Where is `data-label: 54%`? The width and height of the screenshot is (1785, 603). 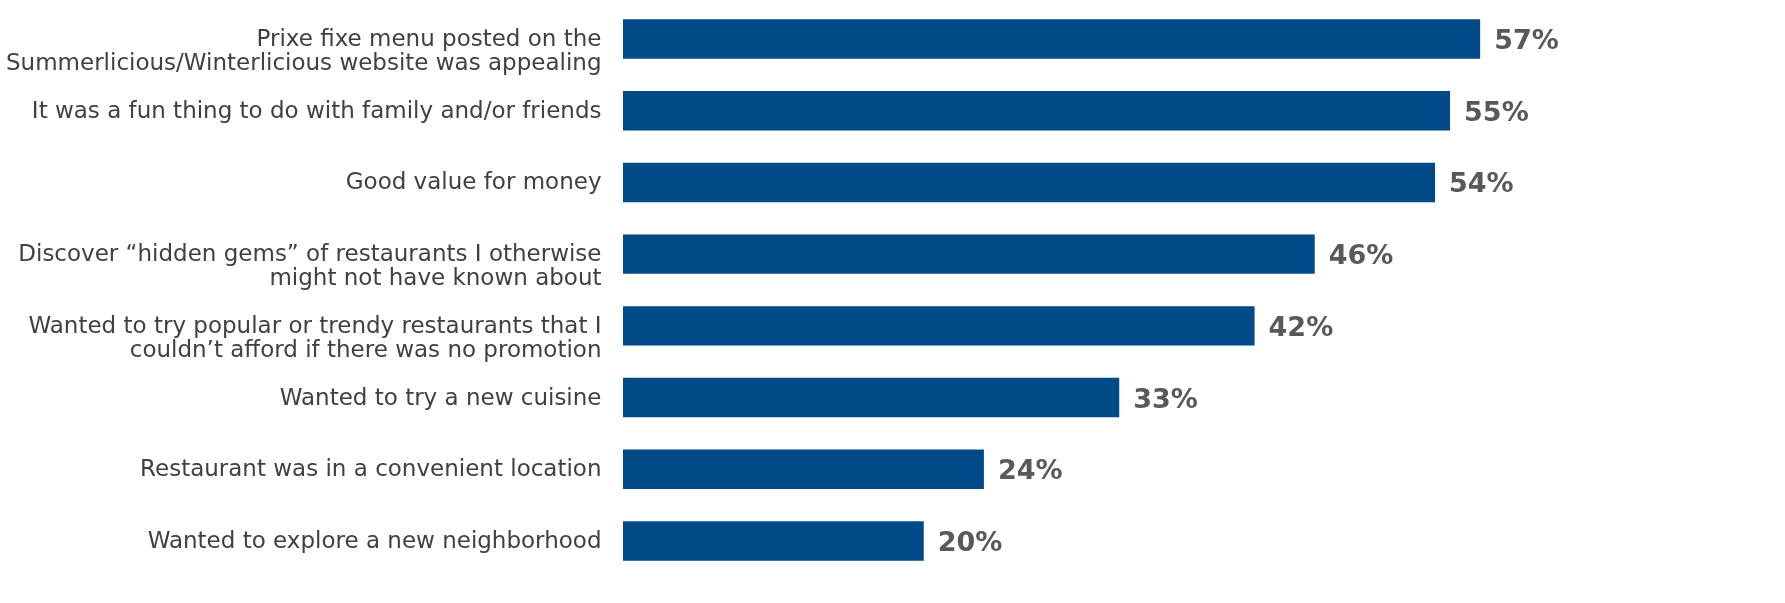
data-label: 54% is located at coordinates (1481, 183).